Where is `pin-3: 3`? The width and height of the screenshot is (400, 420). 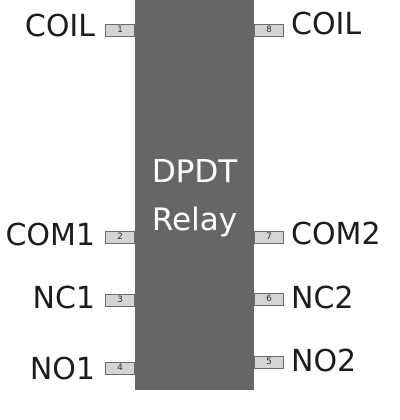 pin-3: 3 is located at coordinates (120, 300).